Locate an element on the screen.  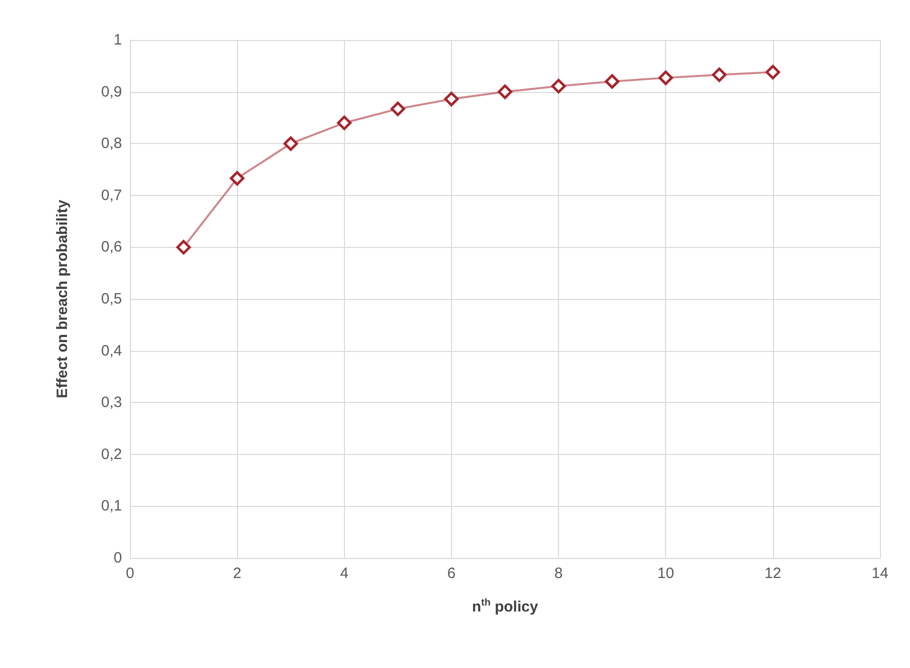
y-tick-label: 0,1 is located at coordinates (111, 506).